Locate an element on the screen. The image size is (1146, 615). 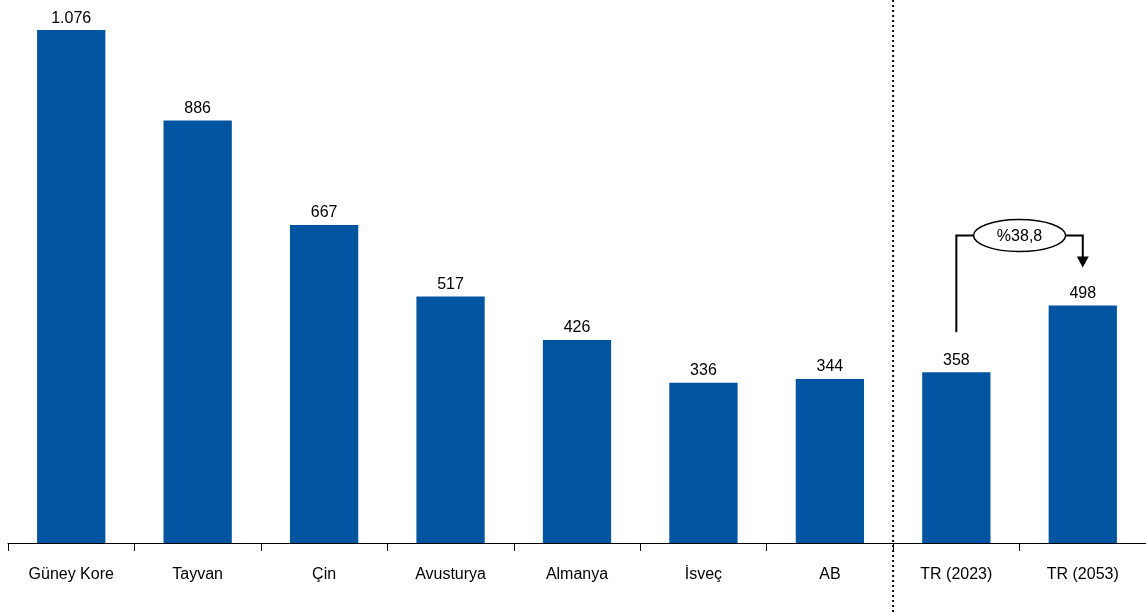
data-label: 886 is located at coordinates (198, 108).